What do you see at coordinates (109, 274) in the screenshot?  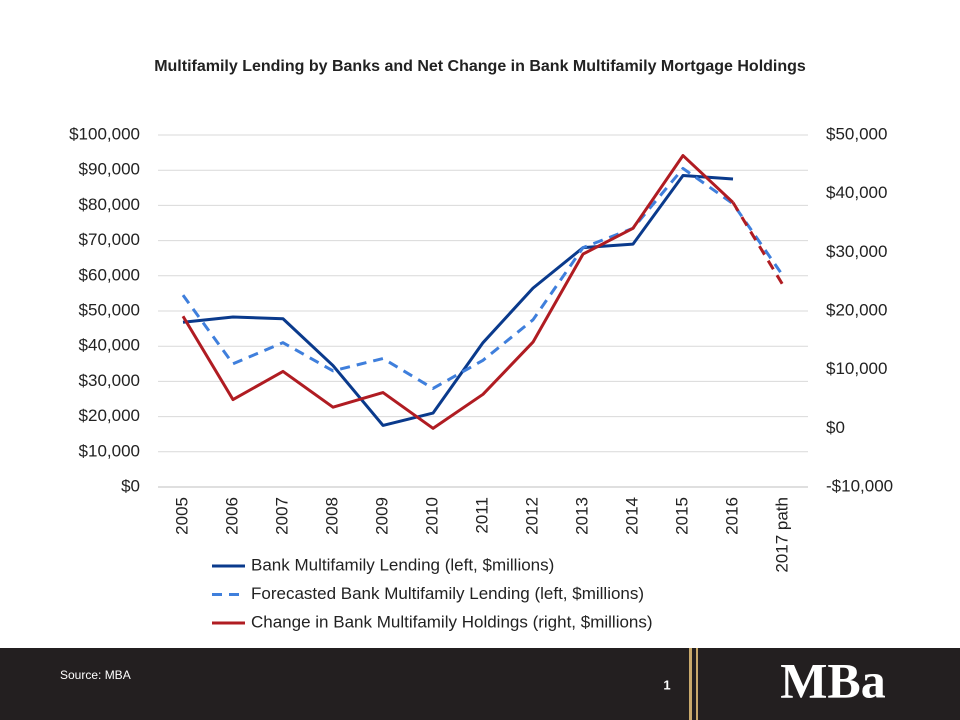 I see `y-tick-label: $60,000` at bounding box center [109, 274].